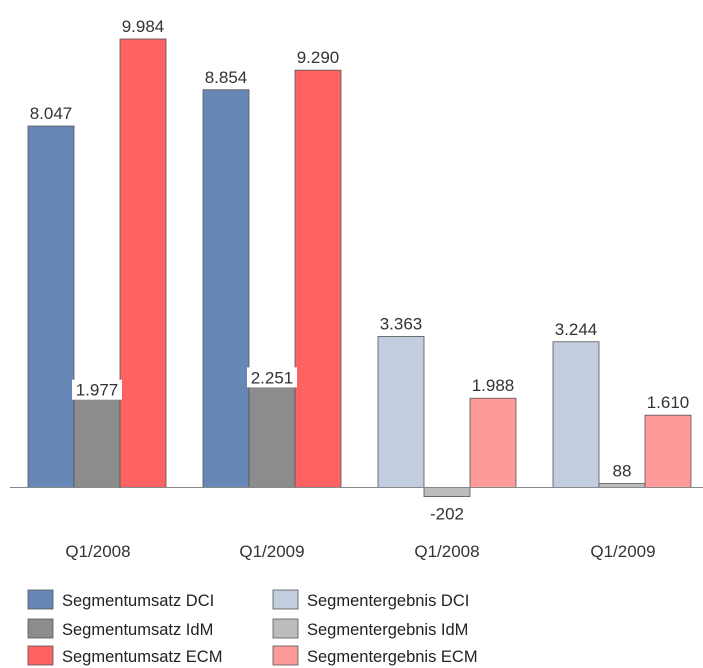 This screenshot has width=703, height=668. I want to click on value-label-1-2: 9.290, so click(318, 57).